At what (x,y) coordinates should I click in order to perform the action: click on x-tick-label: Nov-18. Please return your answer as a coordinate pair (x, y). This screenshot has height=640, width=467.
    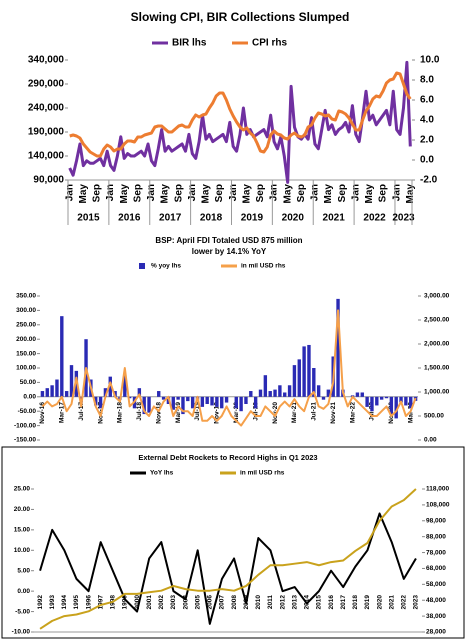
    Looking at the image, I should click on (158, 413).